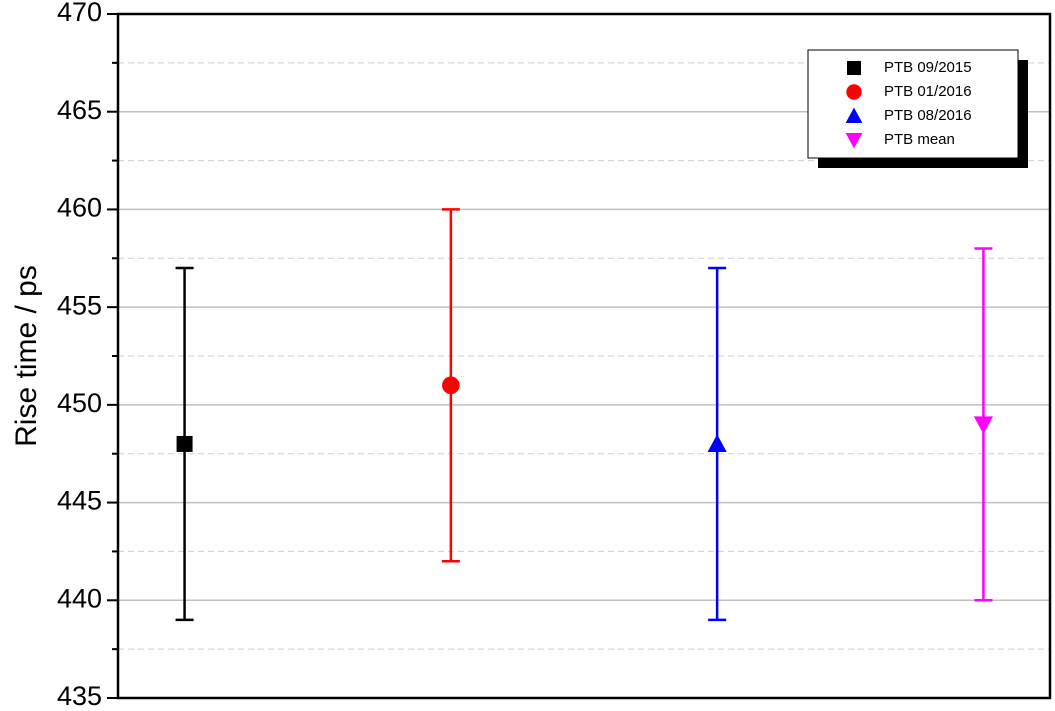 Image resolution: width=1055 pixels, height=711 pixels. I want to click on y-tick-label: 455, so click(79, 305).